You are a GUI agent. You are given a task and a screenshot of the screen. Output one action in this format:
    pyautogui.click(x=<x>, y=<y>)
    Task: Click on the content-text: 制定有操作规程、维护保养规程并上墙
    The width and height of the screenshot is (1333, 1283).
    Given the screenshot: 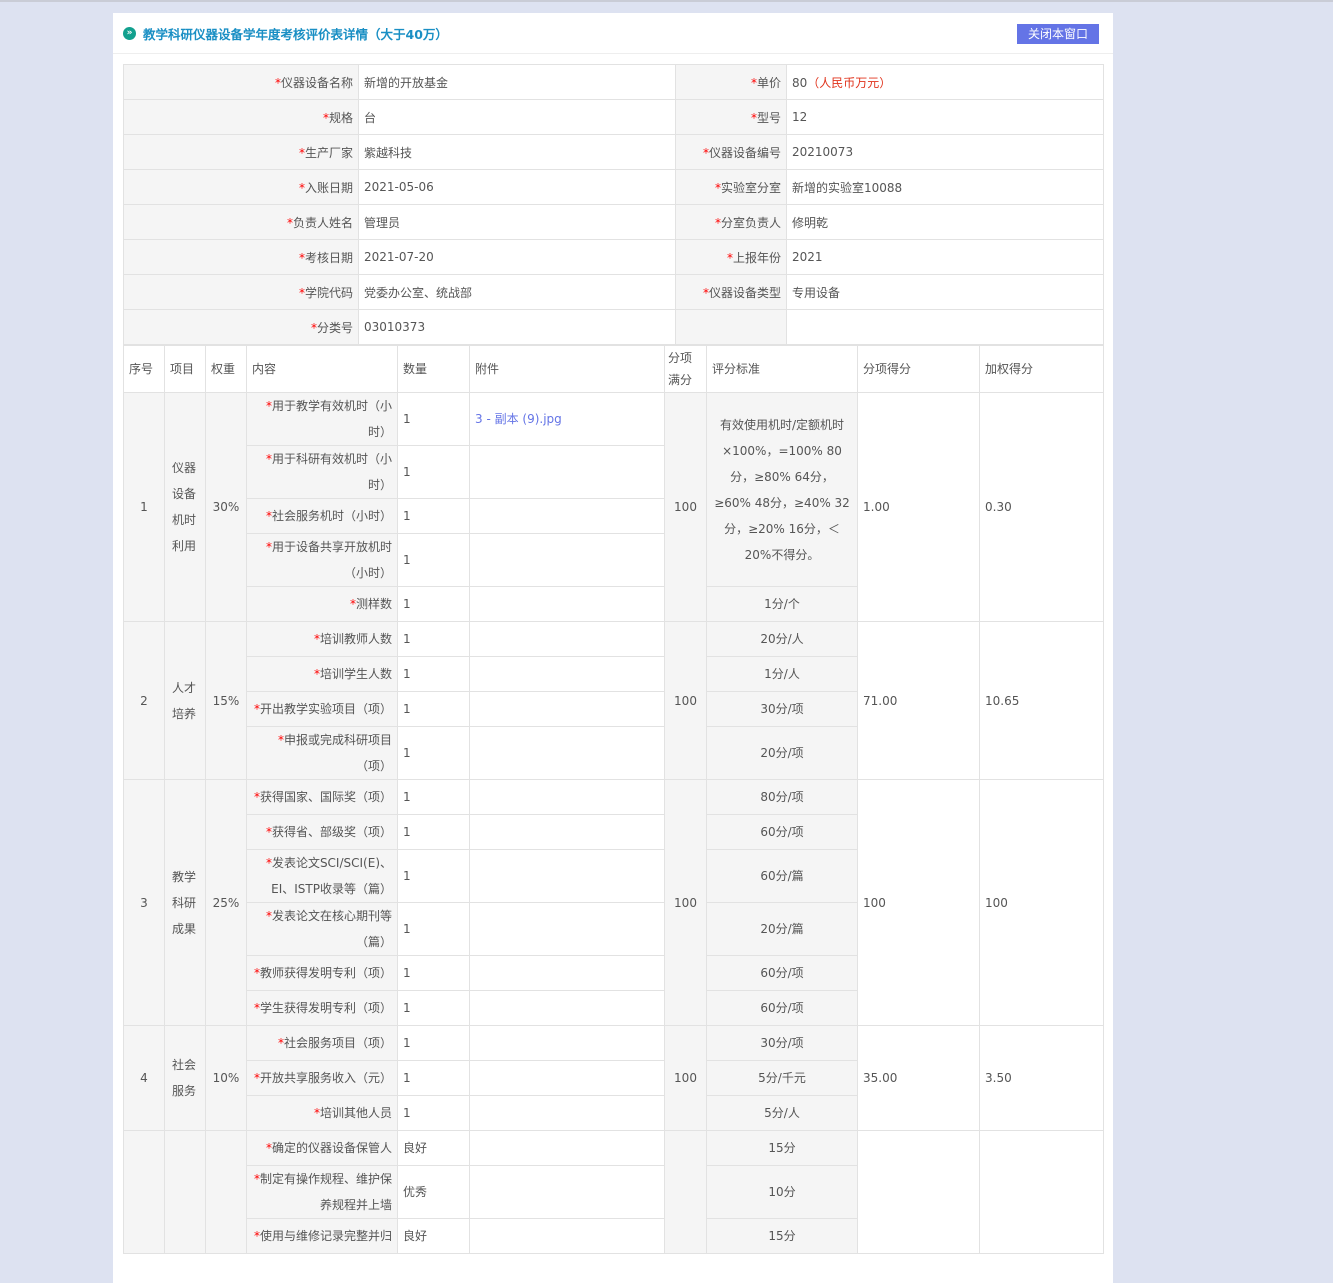 What is the action you would take?
    pyautogui.click(x=325, y=1192)
    